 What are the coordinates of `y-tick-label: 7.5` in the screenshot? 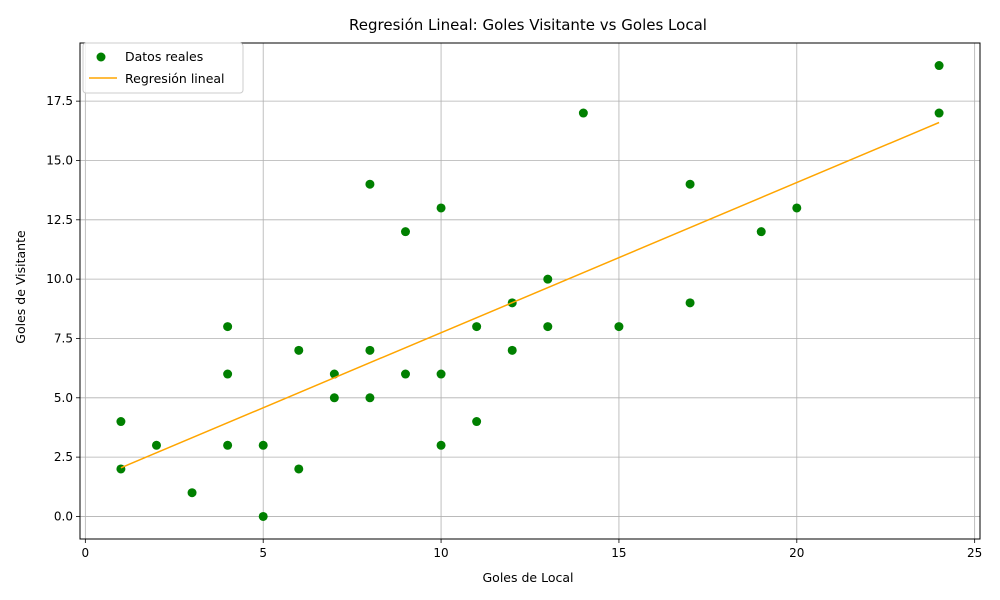 It's located at (63, 338).